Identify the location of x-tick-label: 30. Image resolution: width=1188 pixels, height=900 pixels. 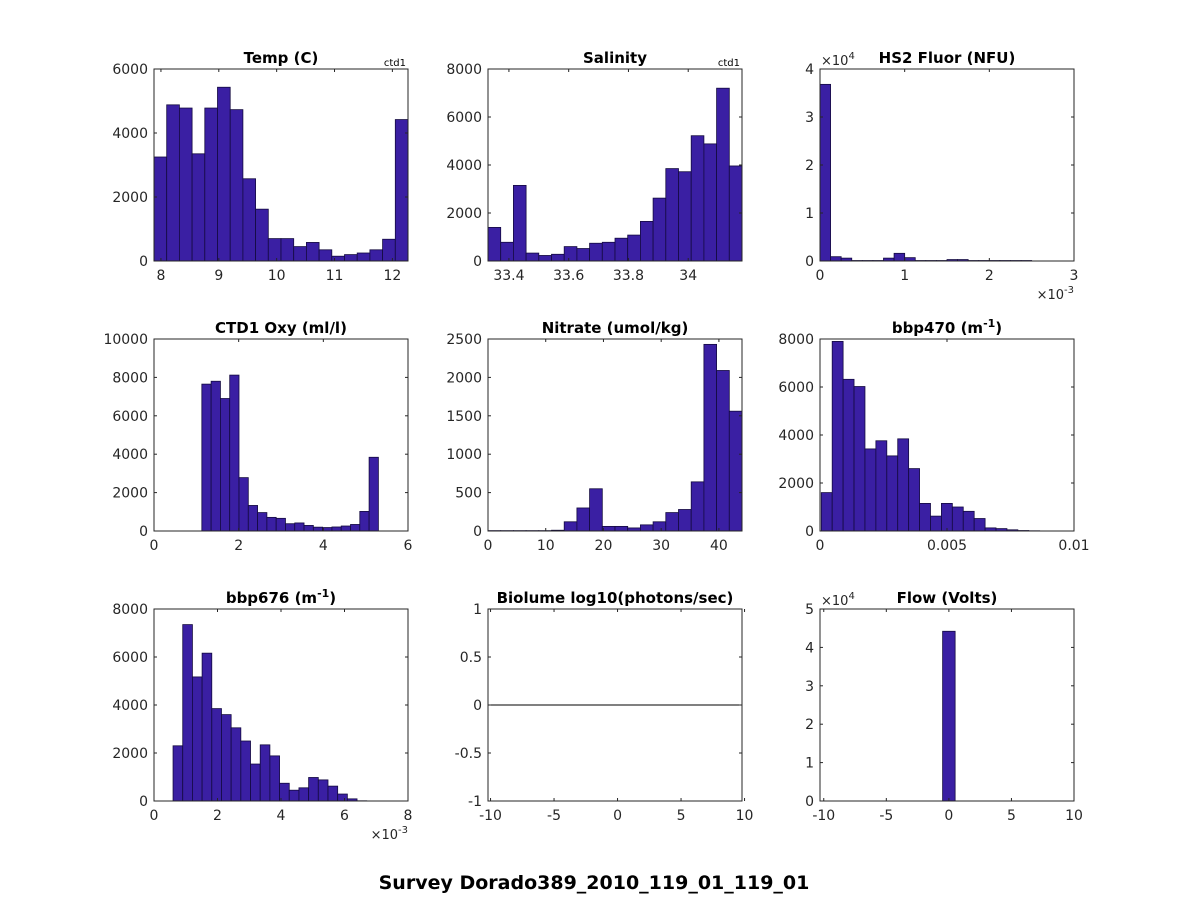
(661, 546).